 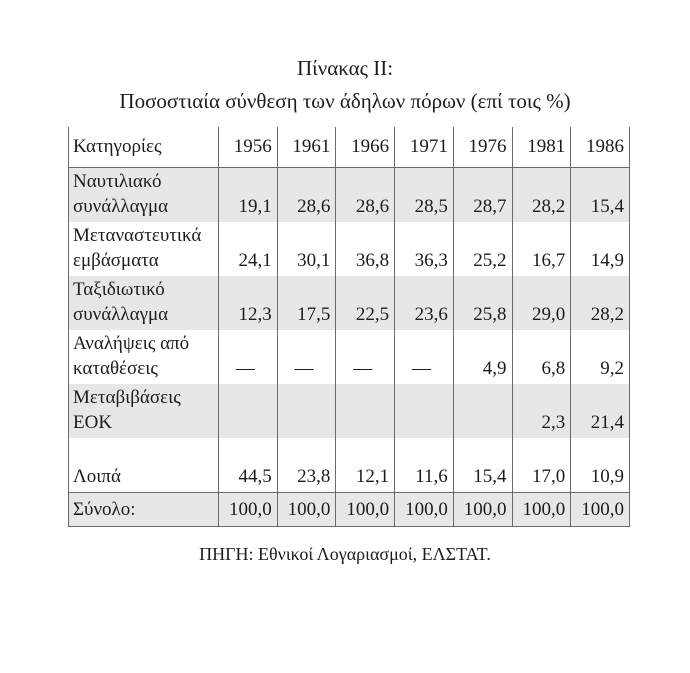 I want to click on value-cell: 4,9, so click(x=482, y=357).